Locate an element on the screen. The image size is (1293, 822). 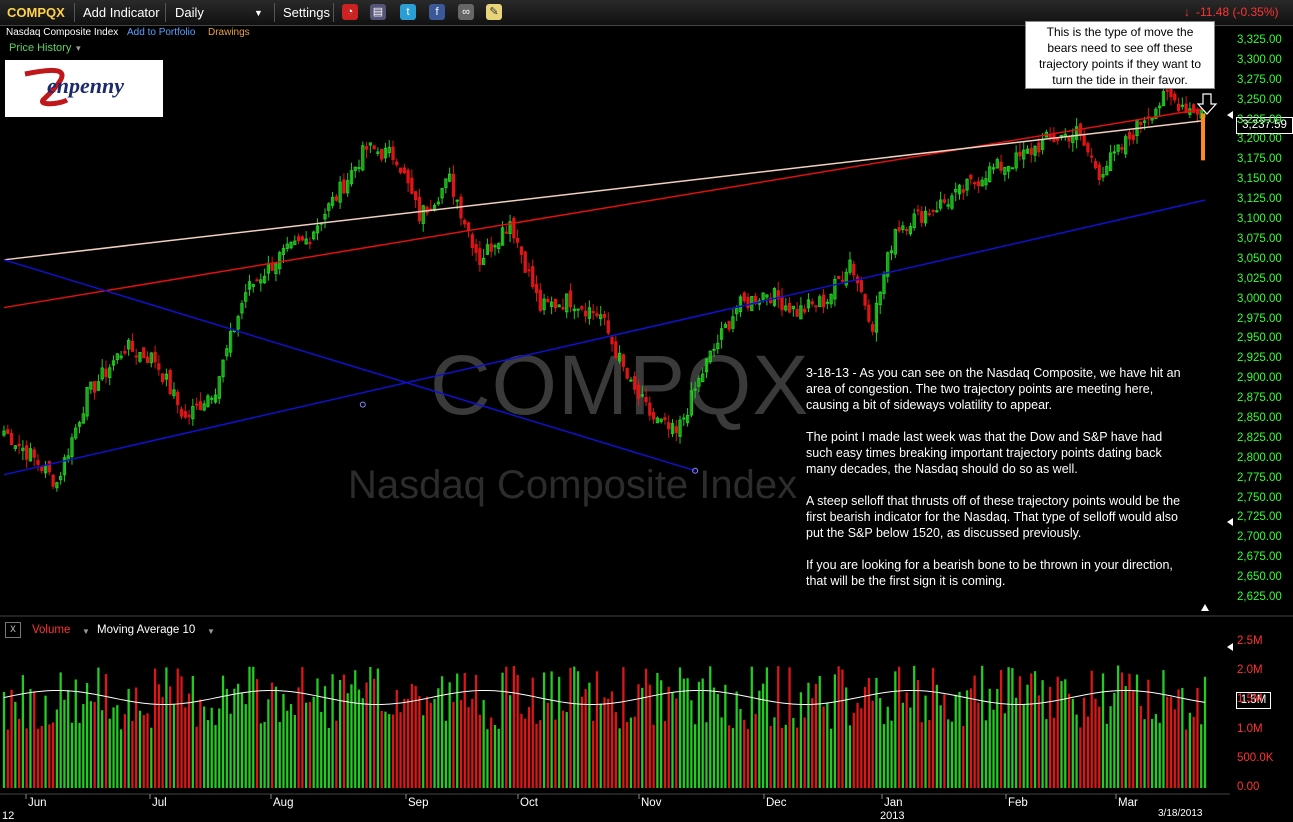
price-history-label: Price History is located at coordinates (40, 48).